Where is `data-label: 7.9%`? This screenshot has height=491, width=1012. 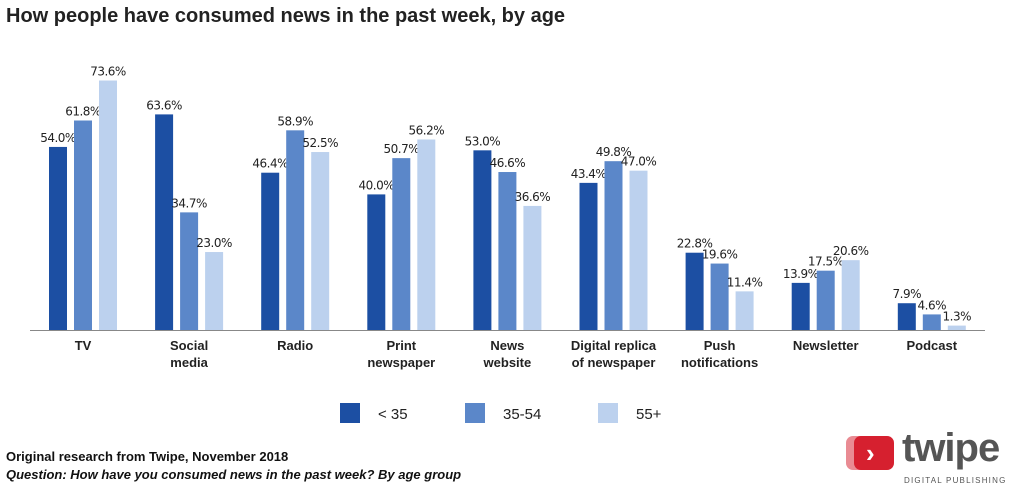 data-label: 7.9% is located at coordinates (907, 294).